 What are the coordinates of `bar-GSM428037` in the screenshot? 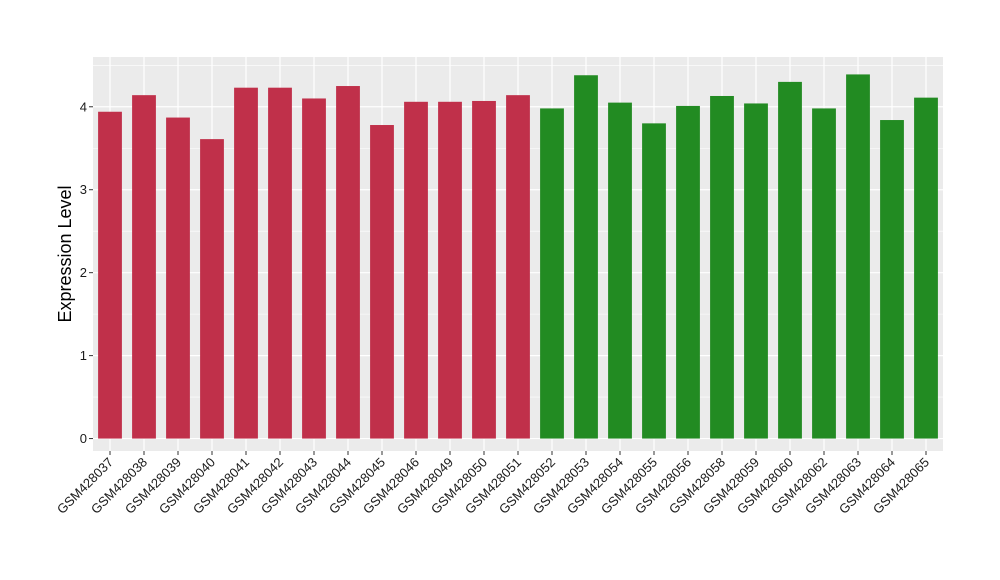 It's located at (110, 275).